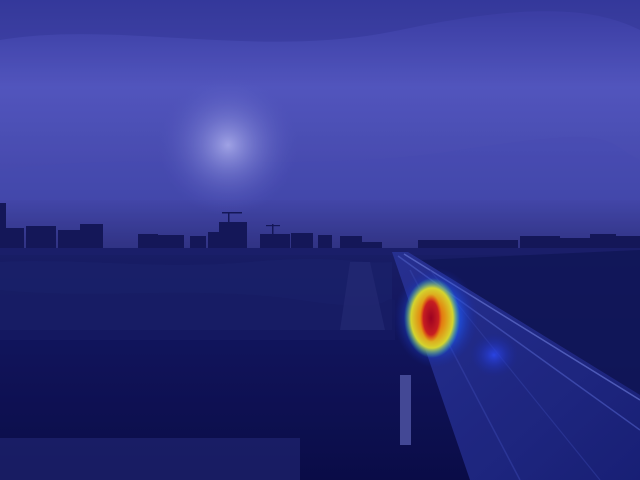  What do you see at coordinates (197, 315) in the screenshot?
I see `tree-canopy-lower` at bounding box center [197, 315].